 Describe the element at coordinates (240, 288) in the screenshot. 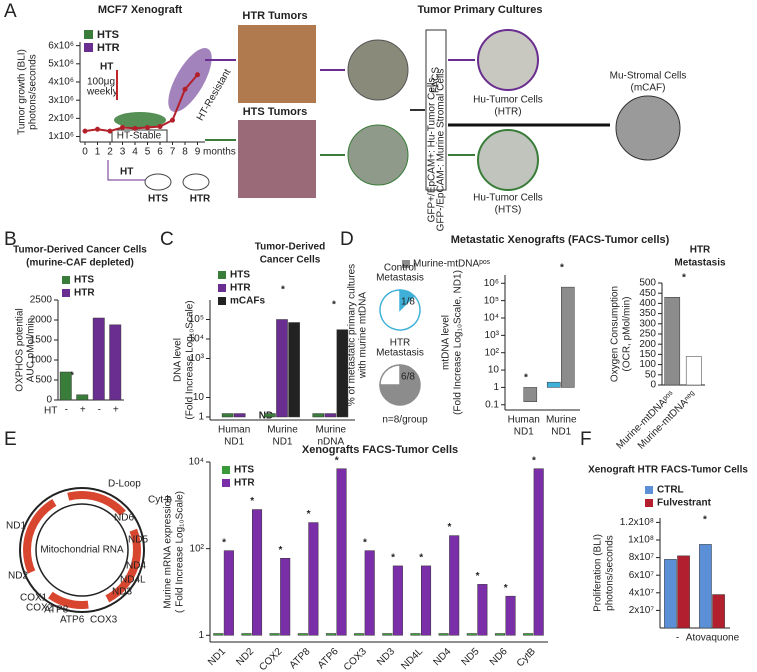

I see `legend-label: HTR` at that location.